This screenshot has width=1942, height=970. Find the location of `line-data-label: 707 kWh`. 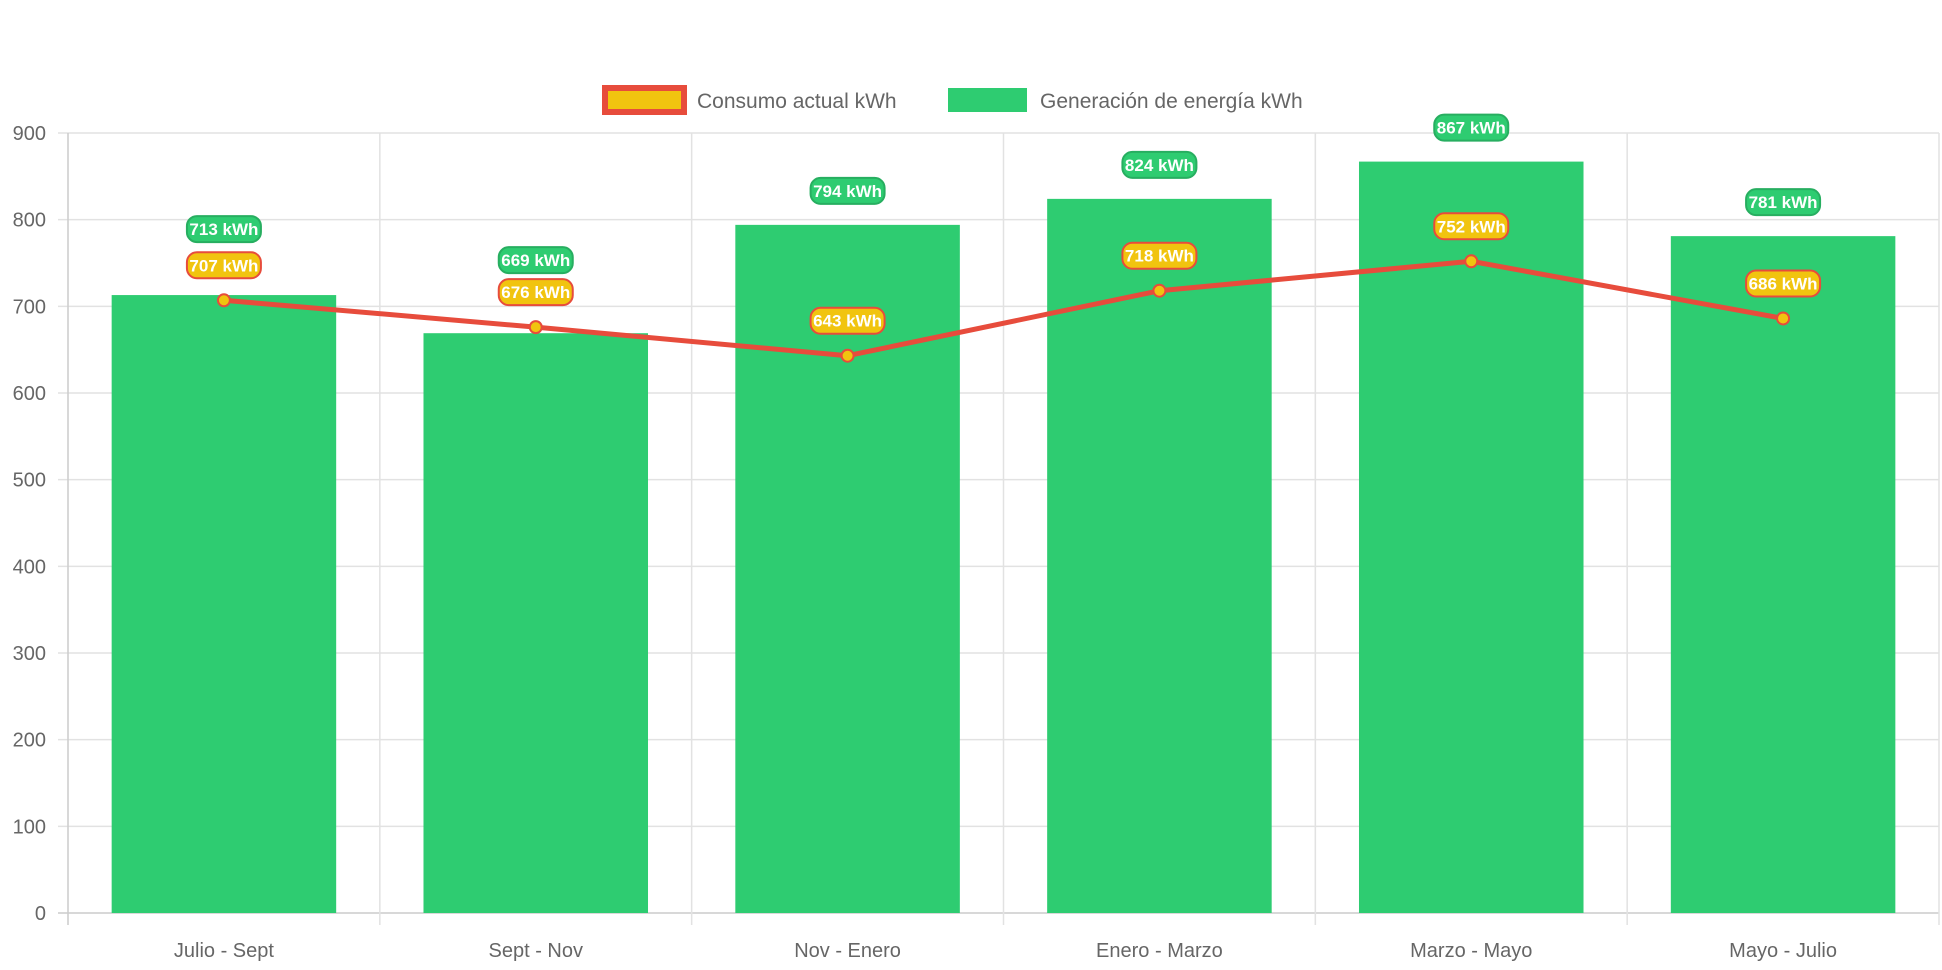

line-data-label: 707 kWh is located at coordinates (223, 265).